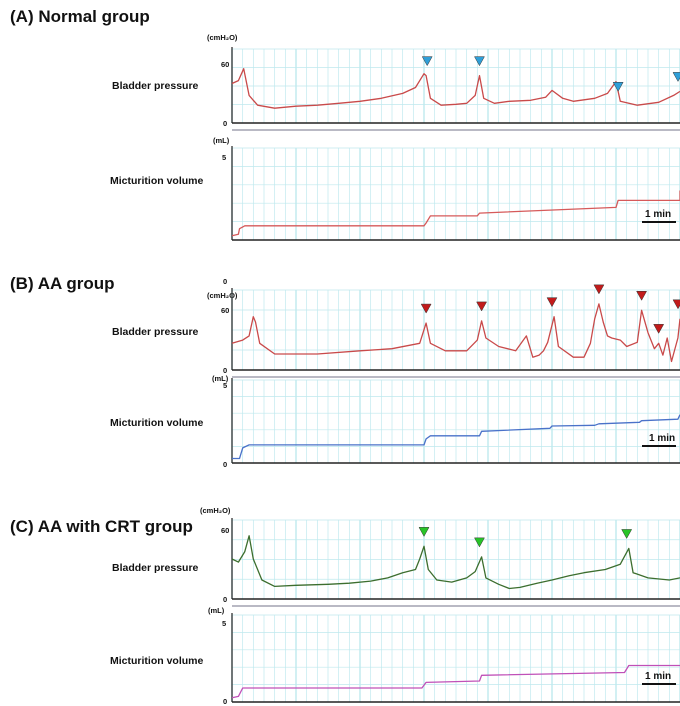 Image resolution: width=680 pixels, height=706 pixels. What do you see at coordinates (225, 281) in the screenshot?
I see `panel-b-pressure-top-tick: 0` at bounding box center [225, 281].